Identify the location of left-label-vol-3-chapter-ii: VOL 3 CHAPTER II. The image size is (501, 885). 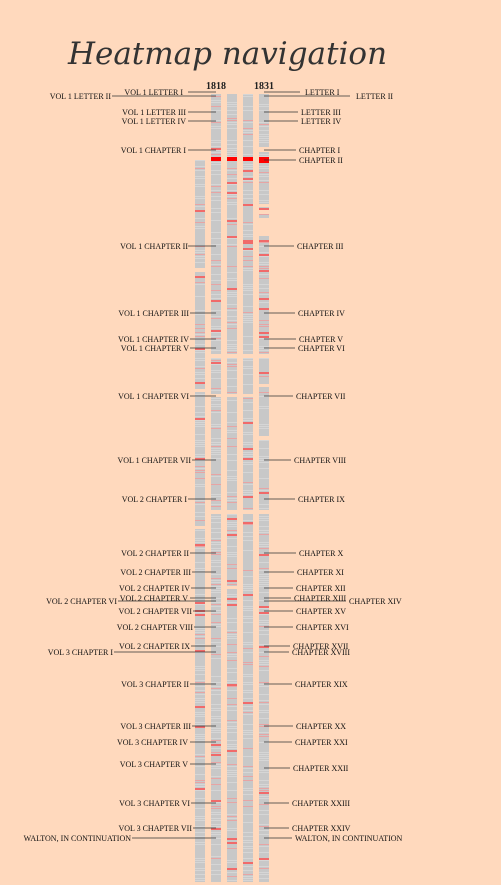
(155, 684).